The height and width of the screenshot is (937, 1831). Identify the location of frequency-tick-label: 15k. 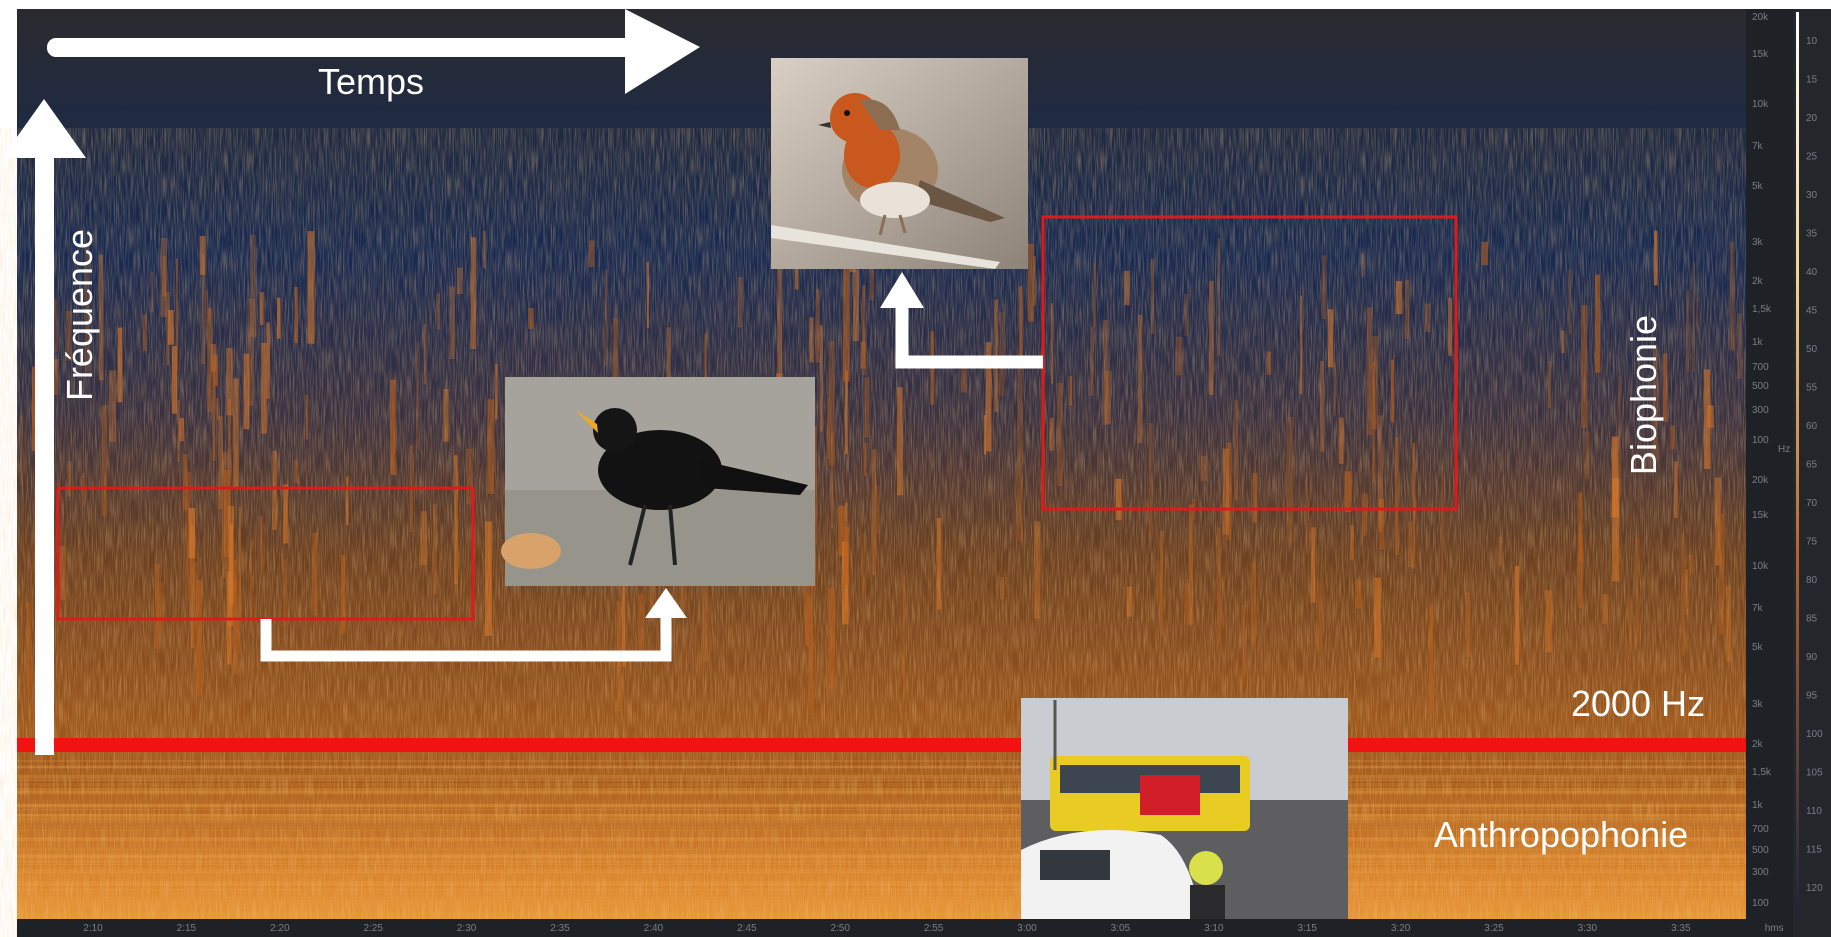
(1760, 515).